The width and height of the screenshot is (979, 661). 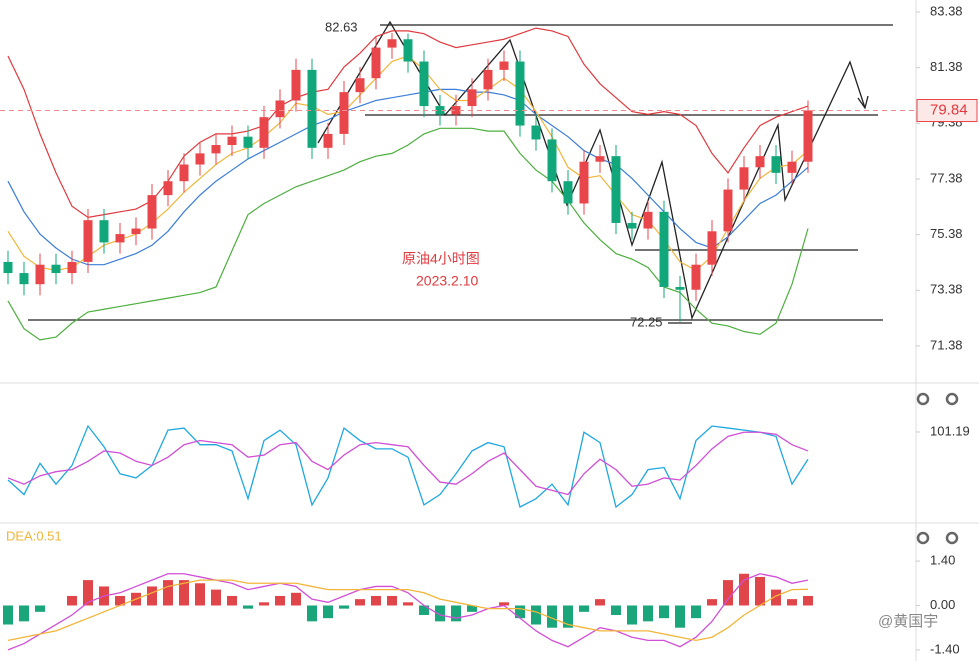 What do you see at coordinates (945, 648) in the screenshot?
I see `y-tick-label: -1.40` at bounding box center [945, 648].